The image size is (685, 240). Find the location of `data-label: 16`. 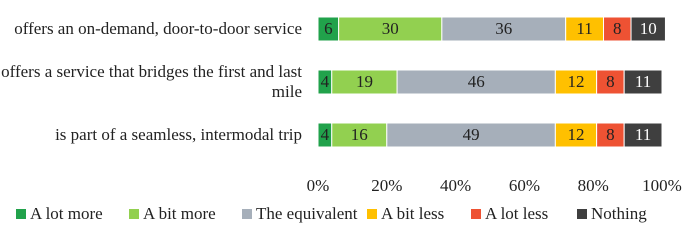

data-label: 16 is located at coordinates (359, 134).